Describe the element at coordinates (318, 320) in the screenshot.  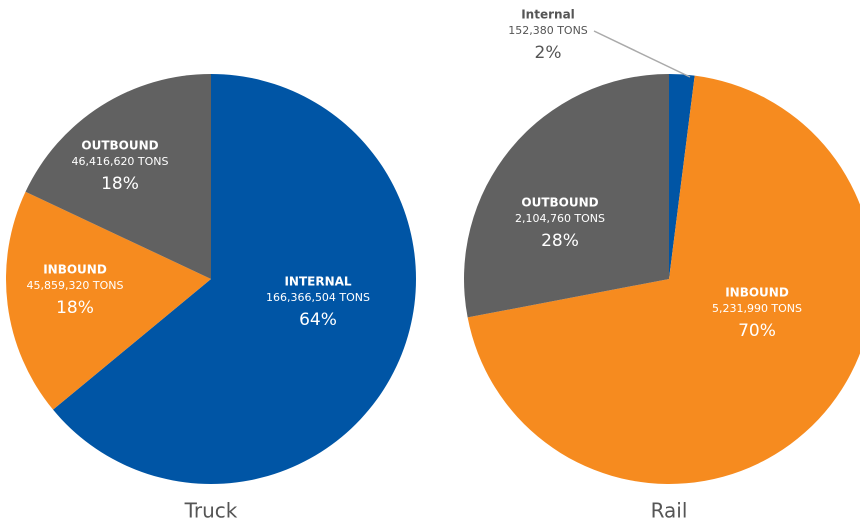
I see `slice-percent: 64%` at that location.